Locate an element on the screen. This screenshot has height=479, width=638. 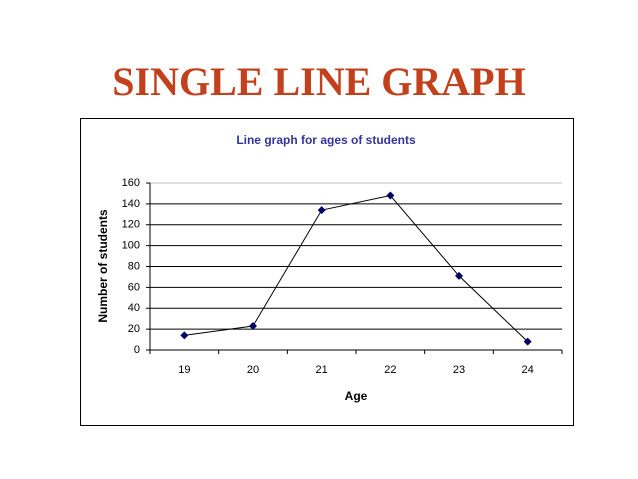
x-tick-label: 23 is located at coordinates (459, 370).